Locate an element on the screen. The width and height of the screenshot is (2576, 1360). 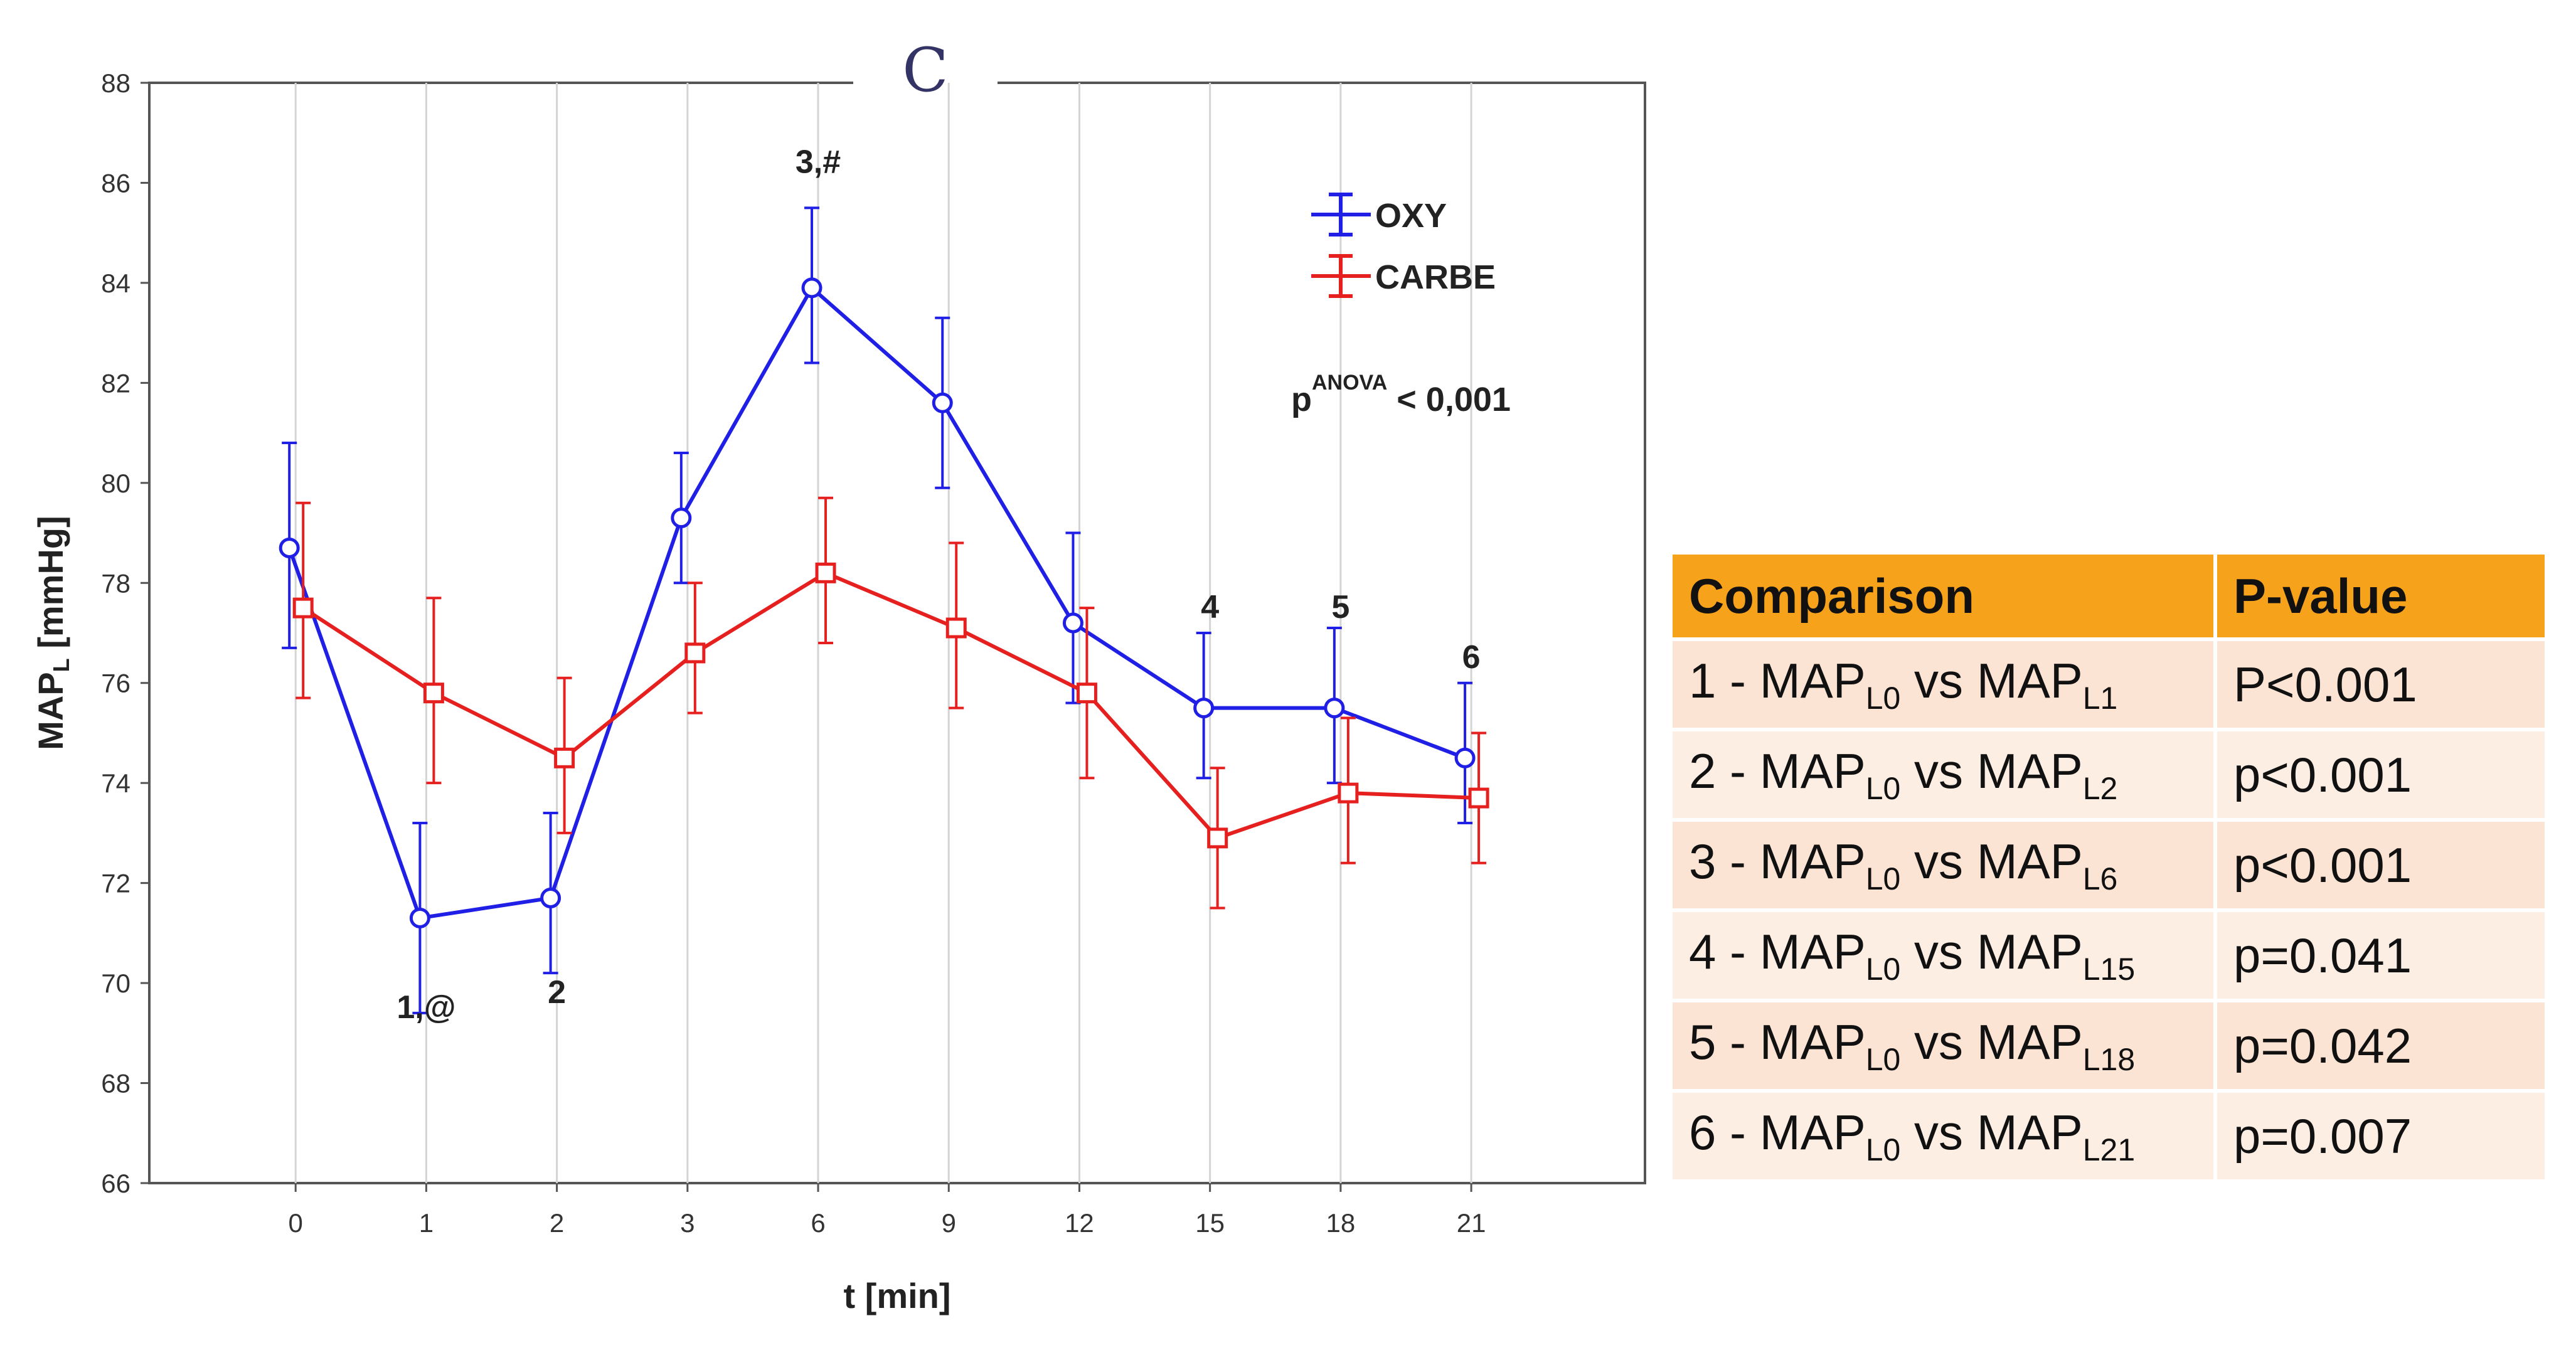
header-comparison: Comparison is located at coordinates (1943, 596).